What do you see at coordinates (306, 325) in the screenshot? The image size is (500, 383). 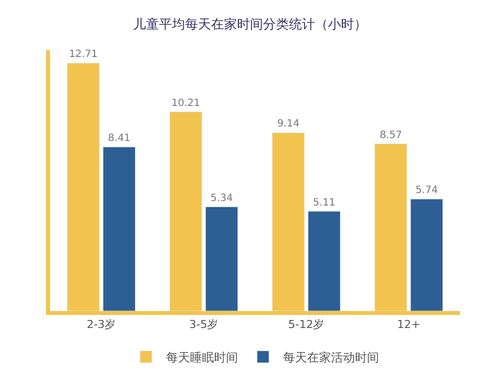 I see `x-tick-label: 5-12岁` at bounding box center [306, 325].